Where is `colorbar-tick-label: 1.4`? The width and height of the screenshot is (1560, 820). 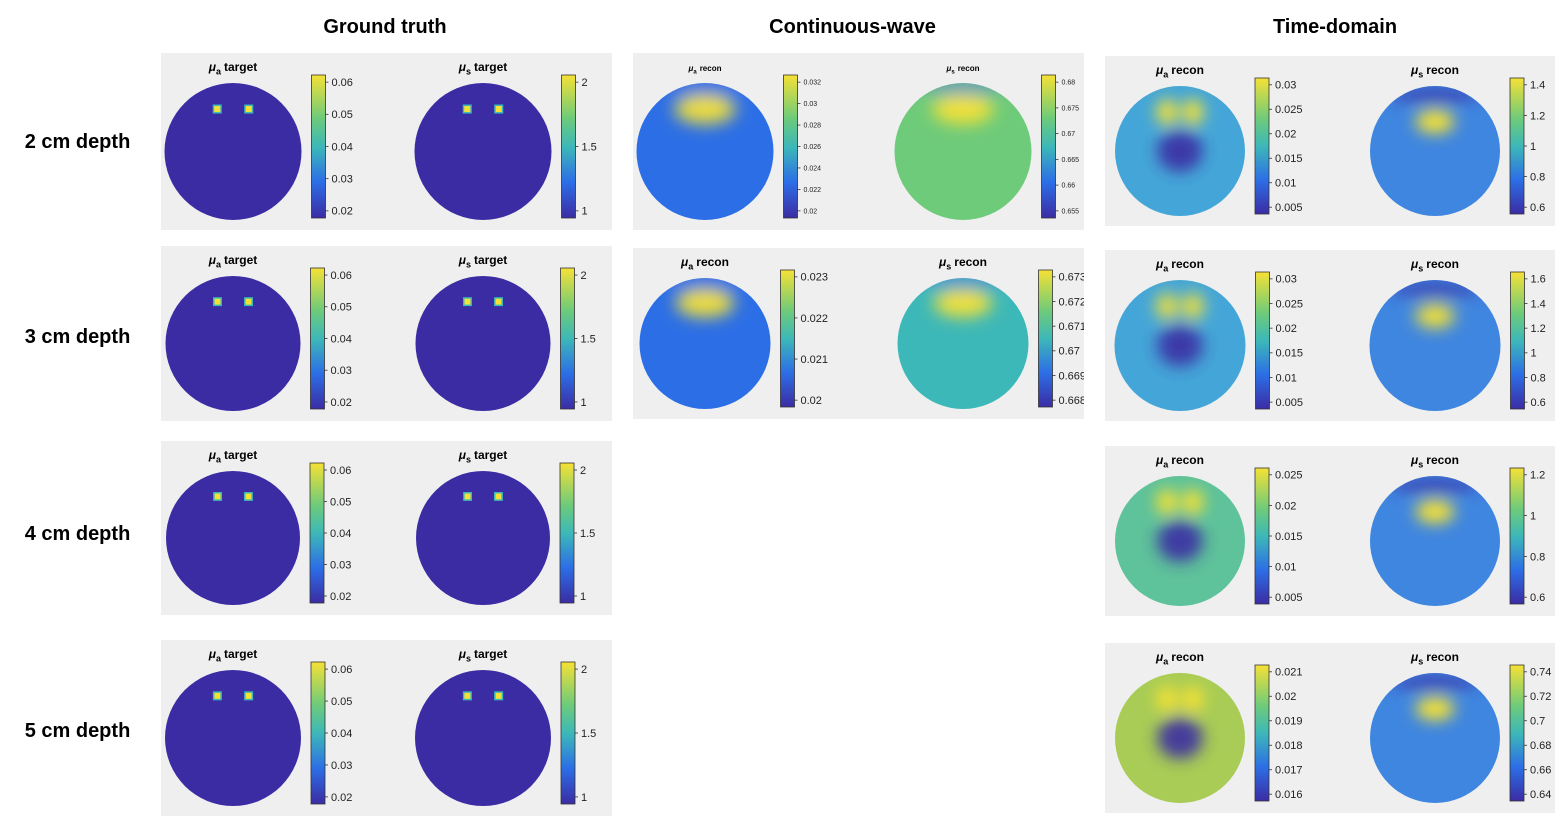 colorbar-tick-label: 1.4 is located at coordinates (1537, 86).